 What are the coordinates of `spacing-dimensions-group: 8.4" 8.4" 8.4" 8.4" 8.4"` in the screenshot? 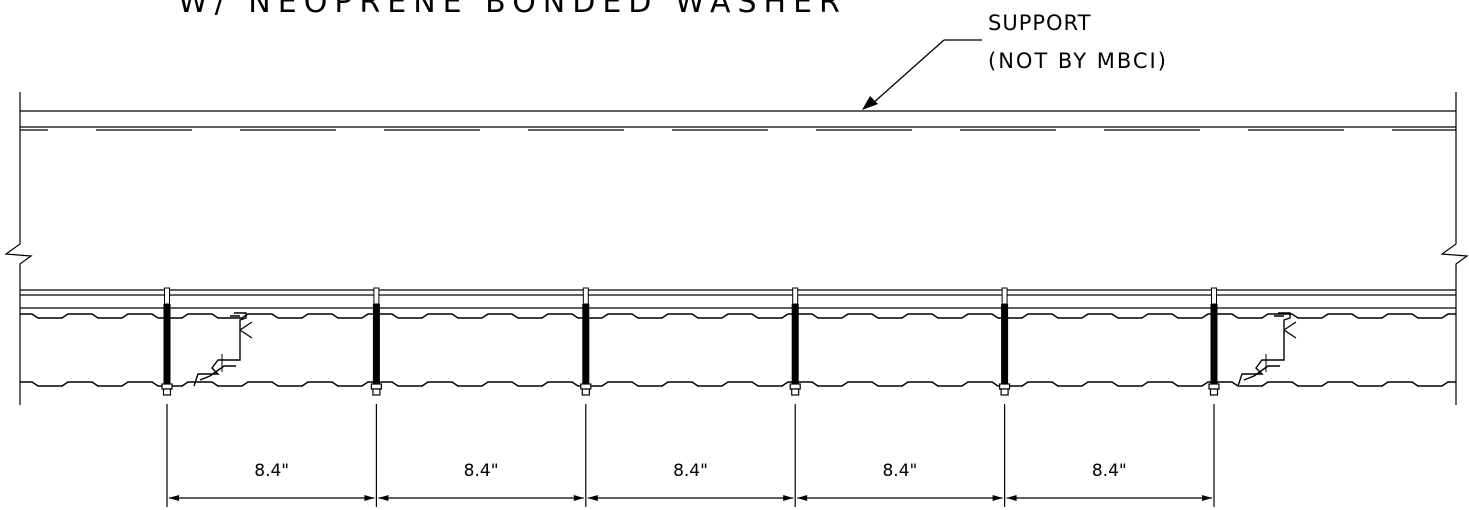 It's located at (690, 455).